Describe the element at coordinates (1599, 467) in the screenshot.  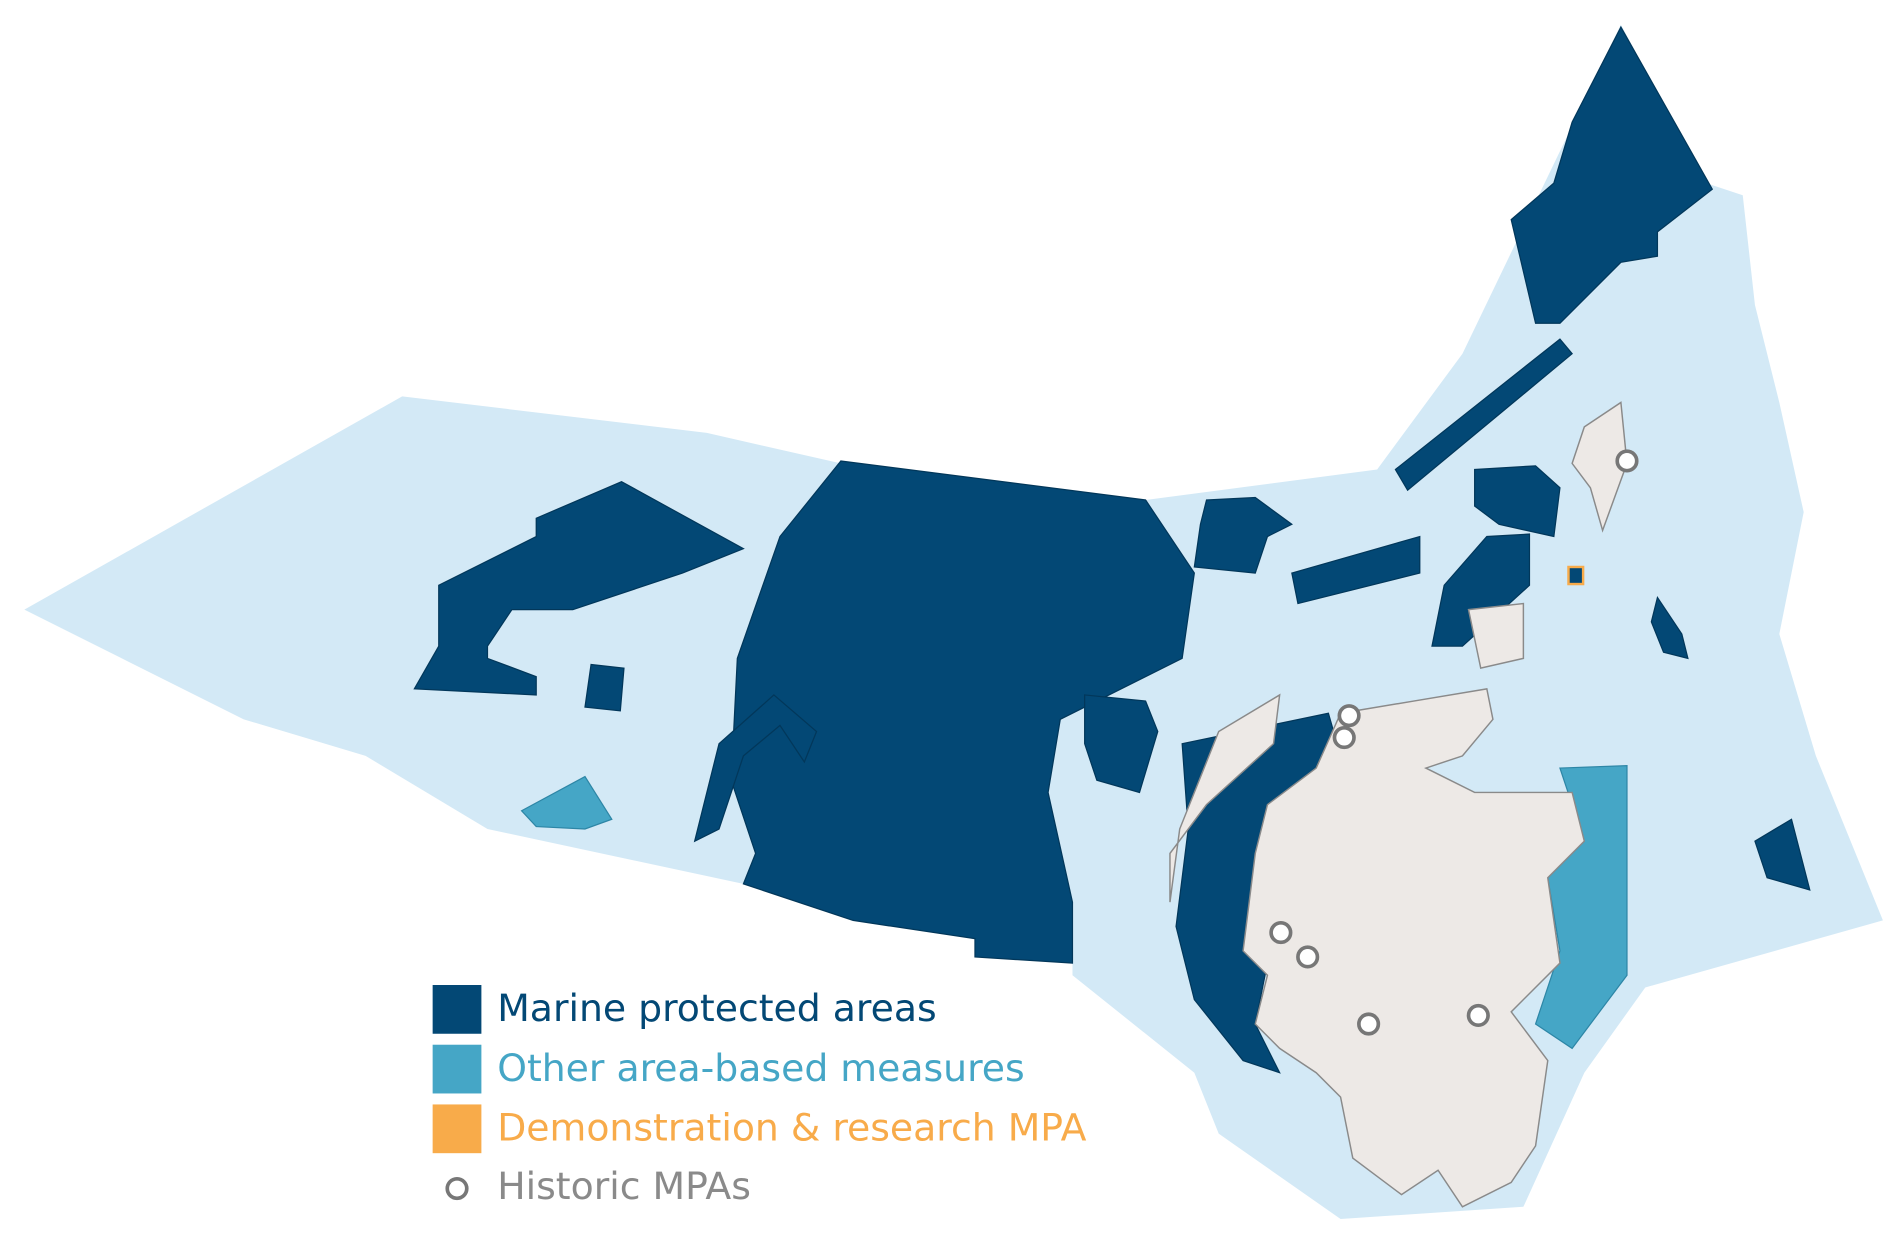
I see `shetland` at that location.